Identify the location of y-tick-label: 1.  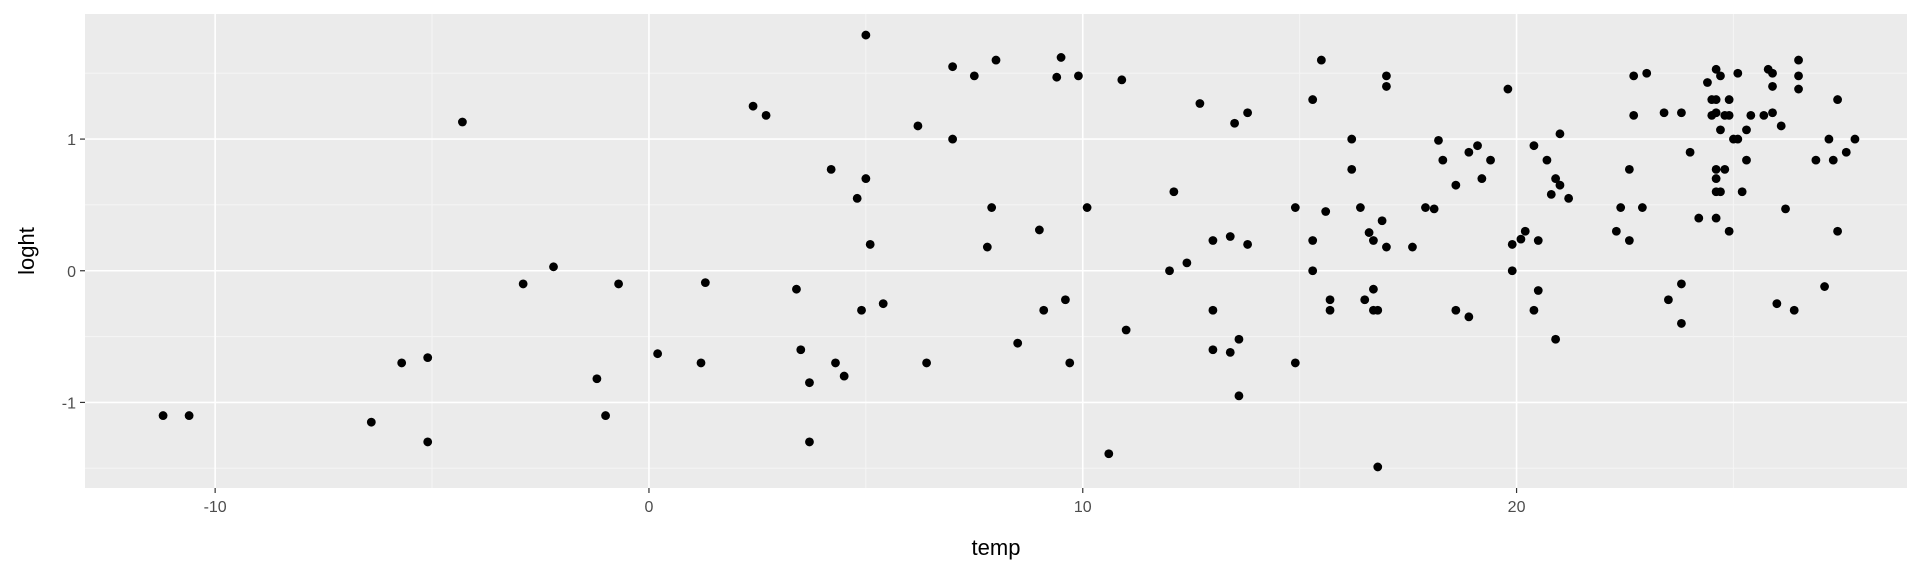
(71, 140).